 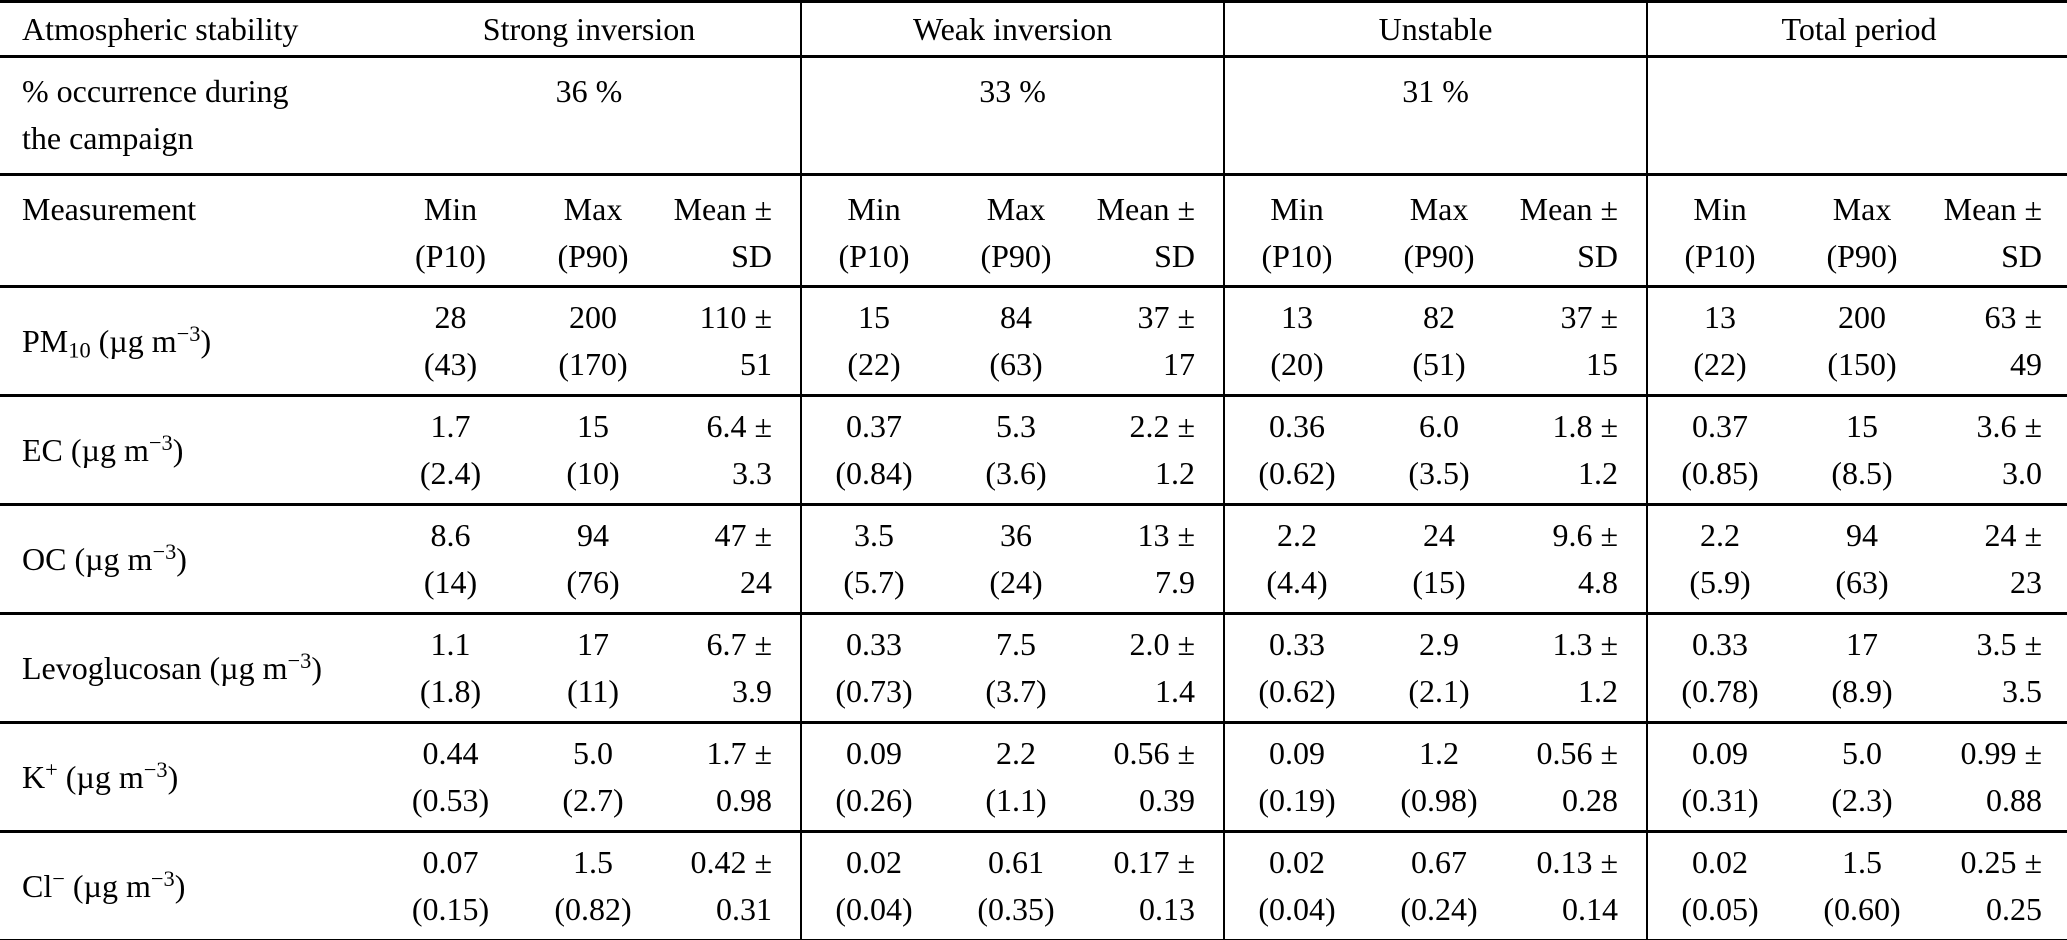 What do you see at coordinates (1578, 450) in the screenshot?
I see `cell-mean-unstable: 1.8 ± 1.2` at bounding box center [1578, 450].